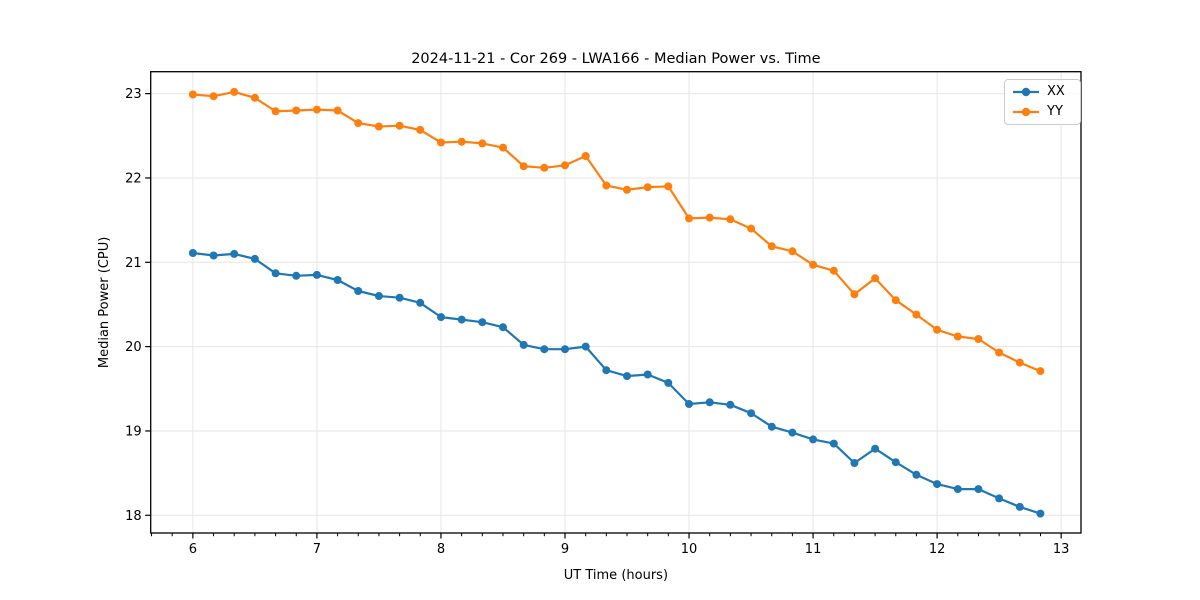 The height and width of the screenshot is (600, 1200). I want to click on y-tick-label: 19, so click(133, 431).